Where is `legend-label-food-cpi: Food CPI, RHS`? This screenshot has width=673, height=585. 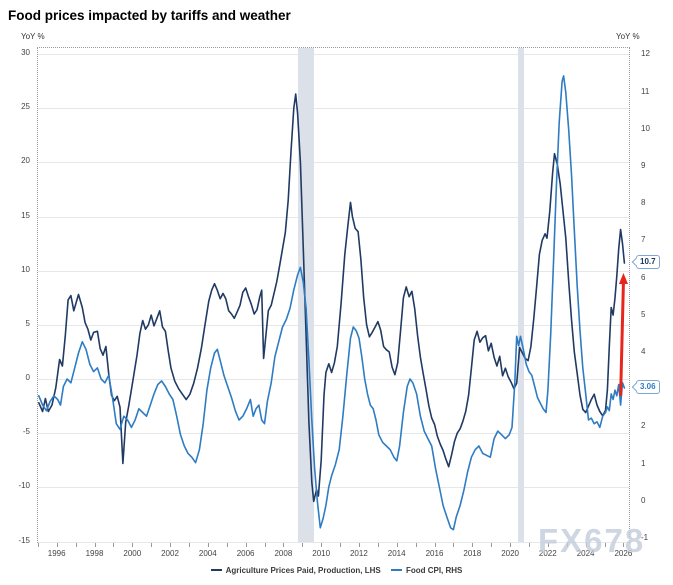 legend-label-food-cpi: Food CPI, RHS is located at coordinates (434, 570).